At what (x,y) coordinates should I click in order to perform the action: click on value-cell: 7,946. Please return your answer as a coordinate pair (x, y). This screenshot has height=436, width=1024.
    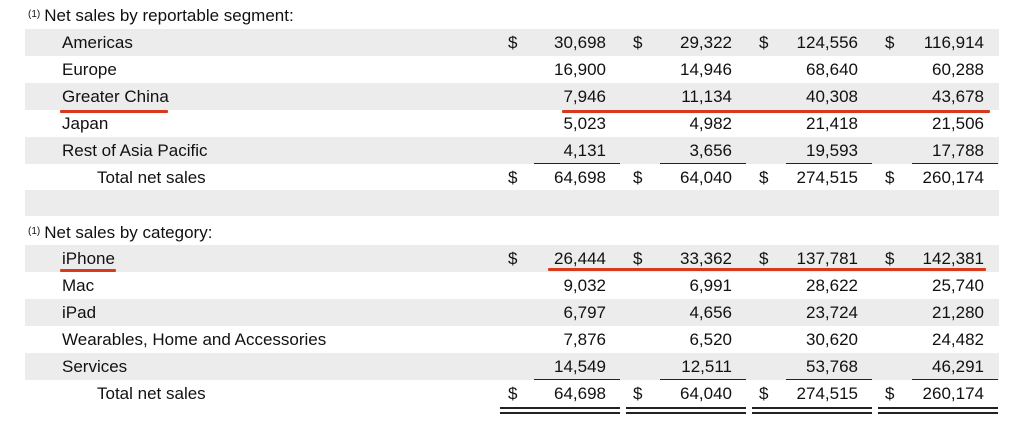
    Looking at the image, I should click on (584, 96).